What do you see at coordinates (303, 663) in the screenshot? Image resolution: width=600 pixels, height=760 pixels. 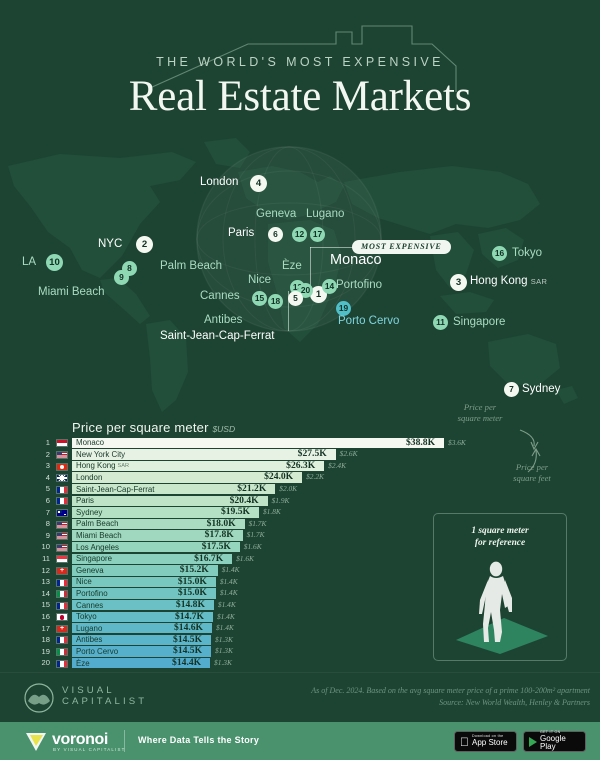 I see `table-row: 20 Èze $14.4K $1.3K` at bounding box center [303, 663].